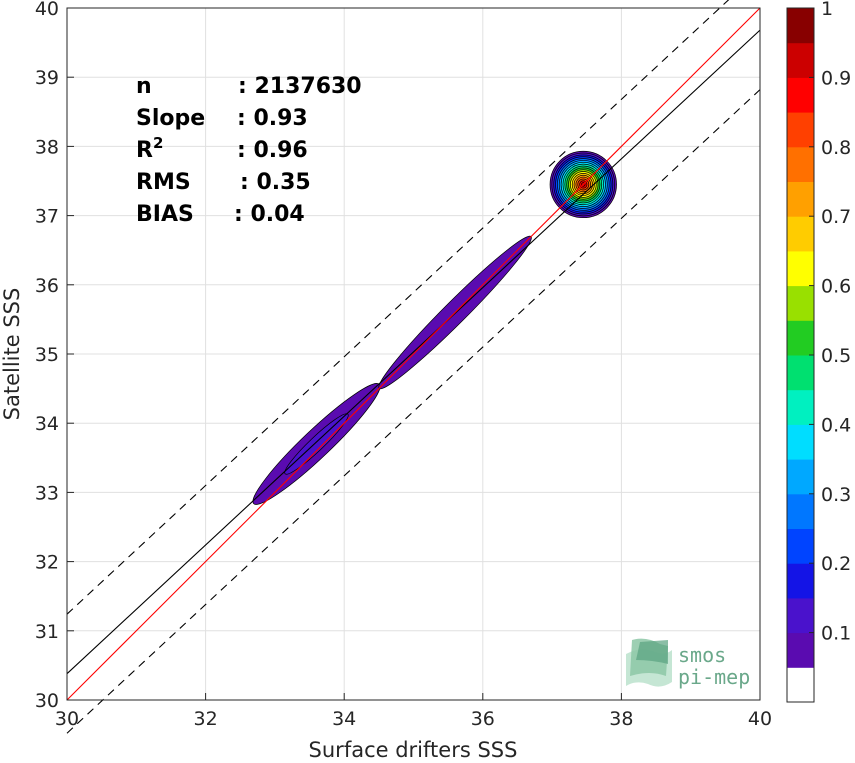  I want to click on y-tick-label: 33, so click(47, 493).